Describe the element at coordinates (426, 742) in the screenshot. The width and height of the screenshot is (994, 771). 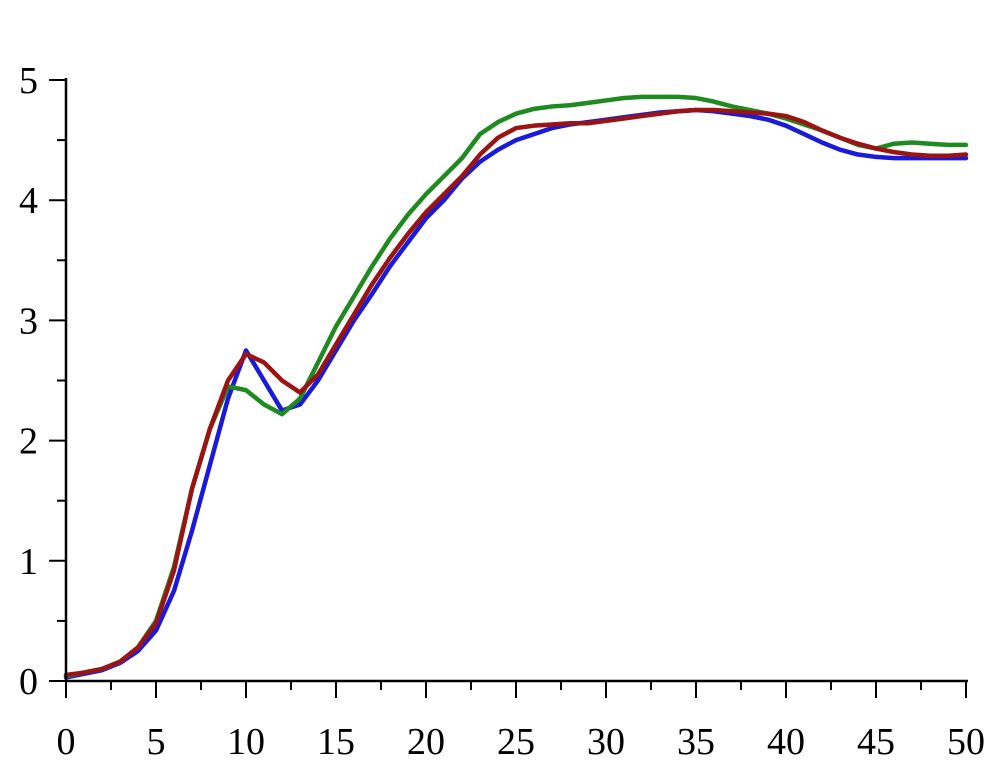
I see `x-tick-label-20: 20` at that location.